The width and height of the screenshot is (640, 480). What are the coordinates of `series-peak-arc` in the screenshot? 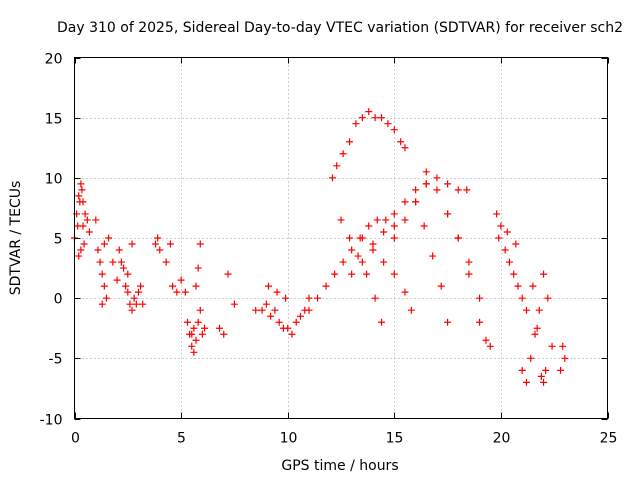 It's located at (368, 145).